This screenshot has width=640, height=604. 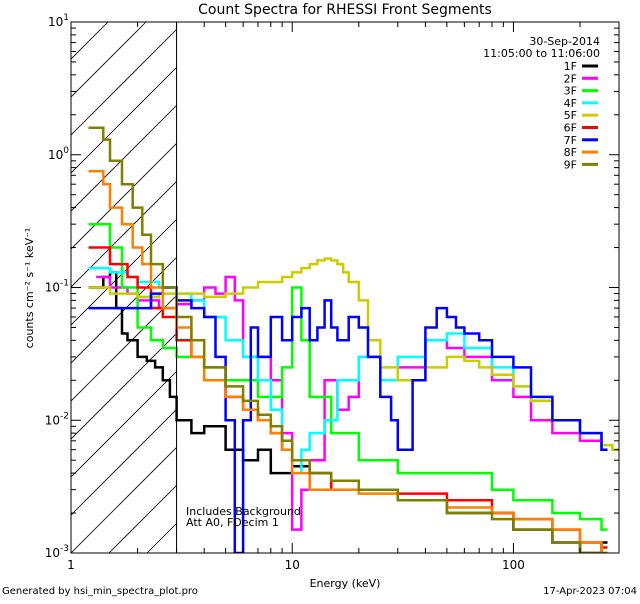 What do you see at coordinates (570, 140) in the screenshot?
I see `legend-label-7F: 7F` at bounding box center [570, 140].